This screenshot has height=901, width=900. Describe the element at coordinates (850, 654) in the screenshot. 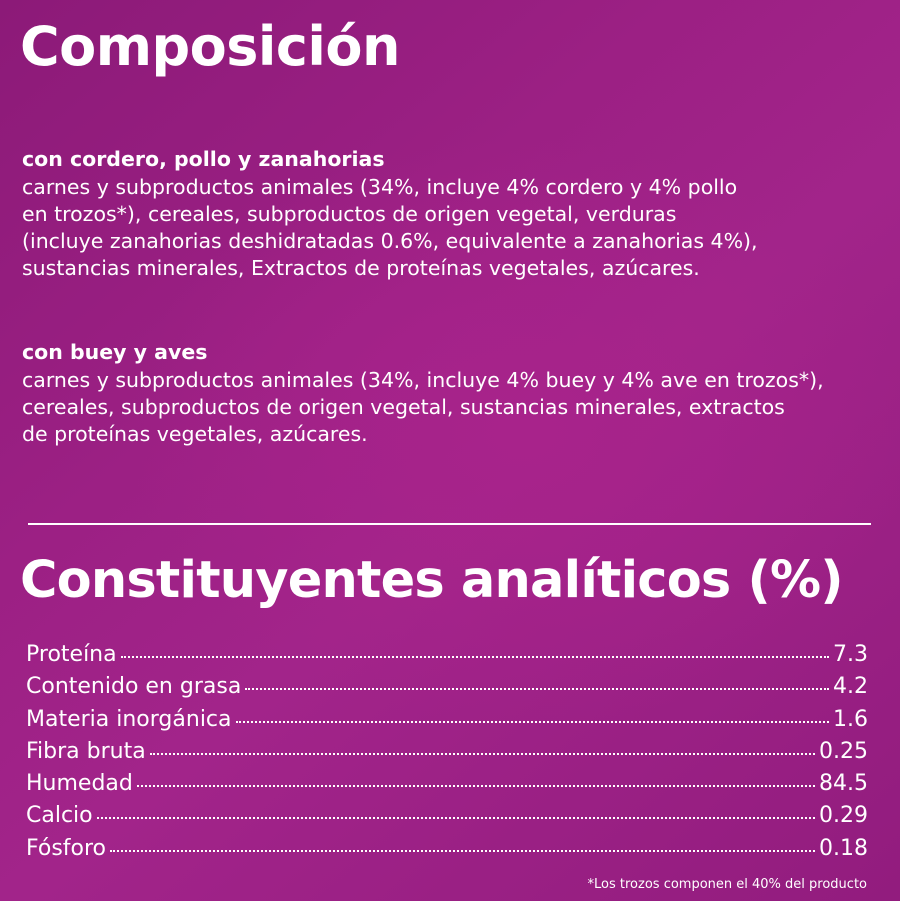

I see `analytics-value: 7.3` at that location.